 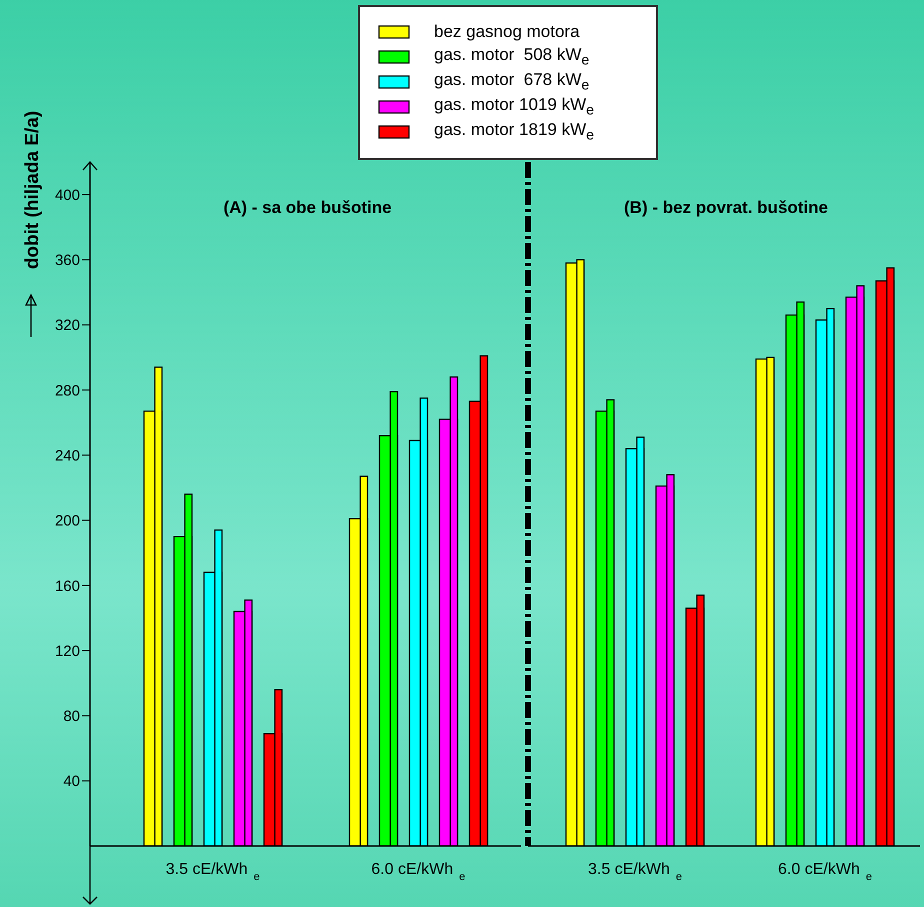 What do you see at coordinates (67, 195) in the screenshot?
I see `y-tick-label: 400` at bounding box center [67, 195].